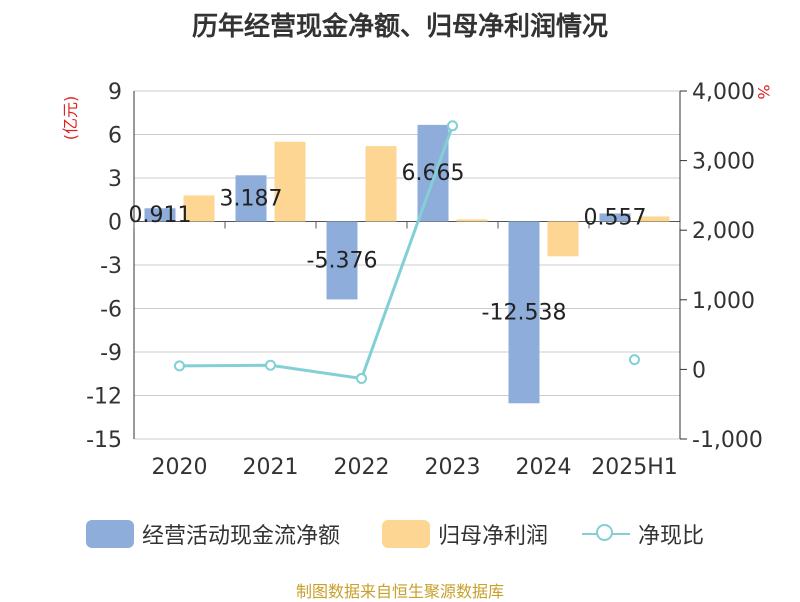  I want to click on legend-label-cashflow: 经营活动现金流净额, so click(241, 536).